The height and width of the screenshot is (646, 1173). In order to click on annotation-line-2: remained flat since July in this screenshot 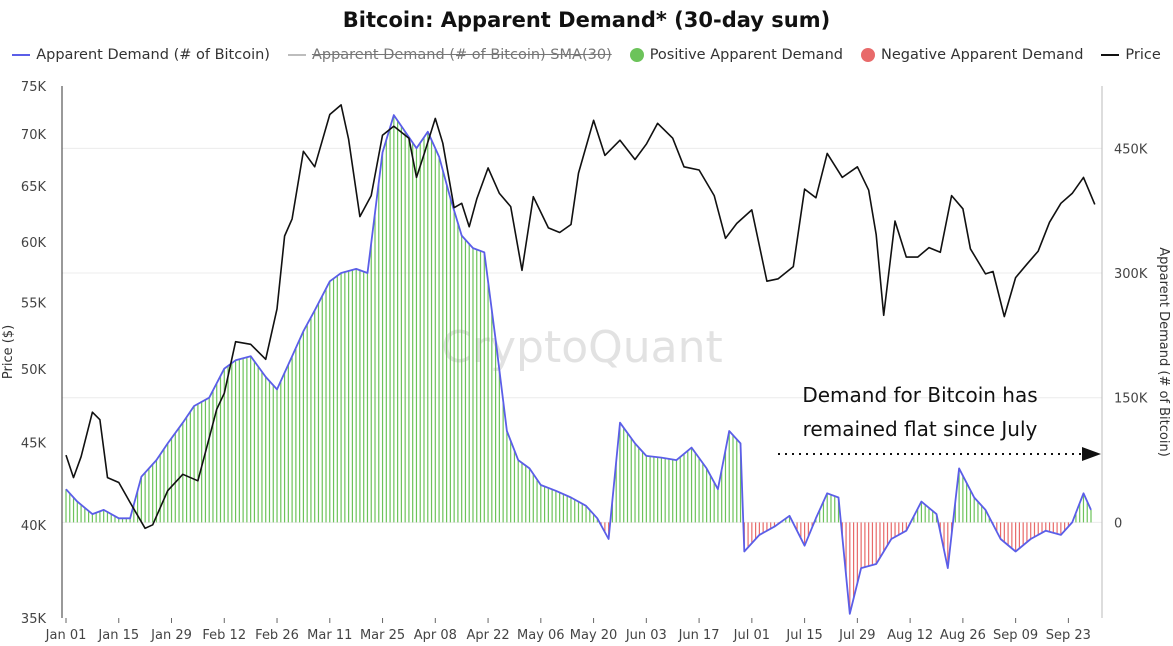, I will do `click(920, 429)`.